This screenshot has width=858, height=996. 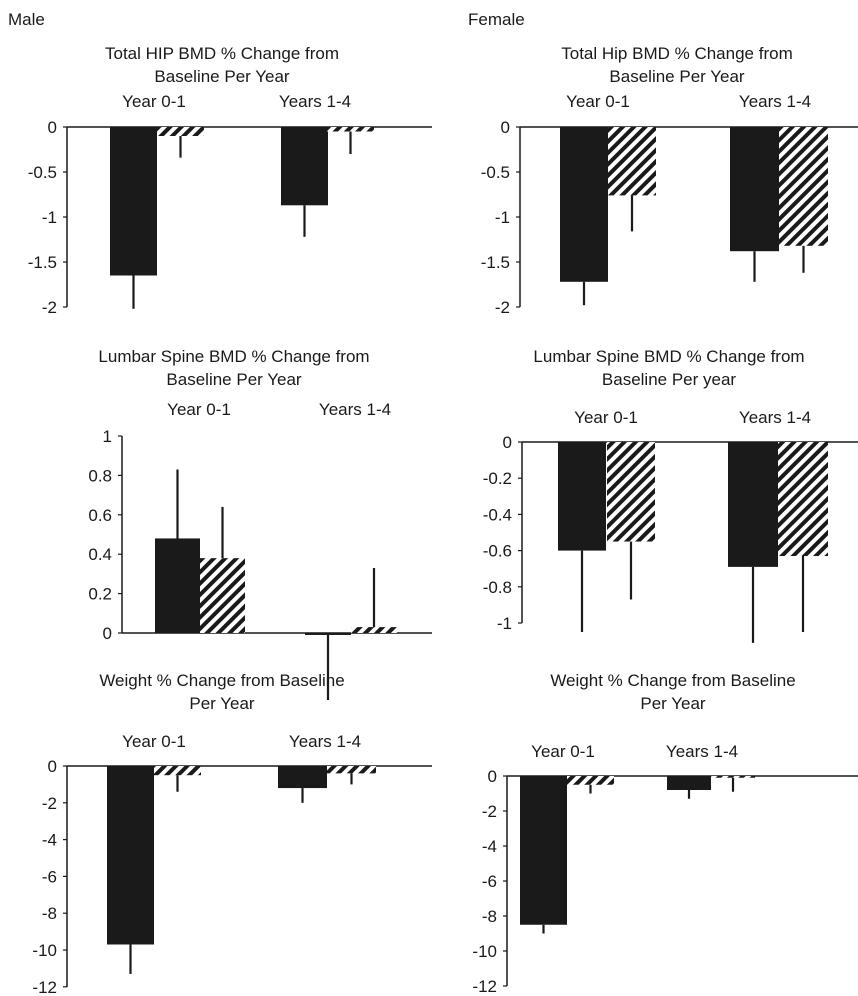 I want to click on female-weight-y-tick-label: -4, so click(x=489, y=846).